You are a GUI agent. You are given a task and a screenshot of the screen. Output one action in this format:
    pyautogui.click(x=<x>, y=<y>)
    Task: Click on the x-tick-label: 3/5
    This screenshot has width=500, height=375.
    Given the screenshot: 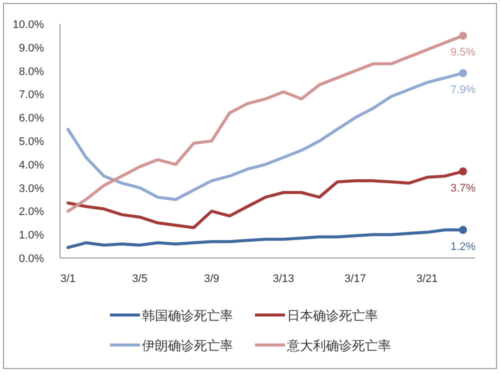 What is the action you would take?
    pyautogui.click(x=140, y=279)
    